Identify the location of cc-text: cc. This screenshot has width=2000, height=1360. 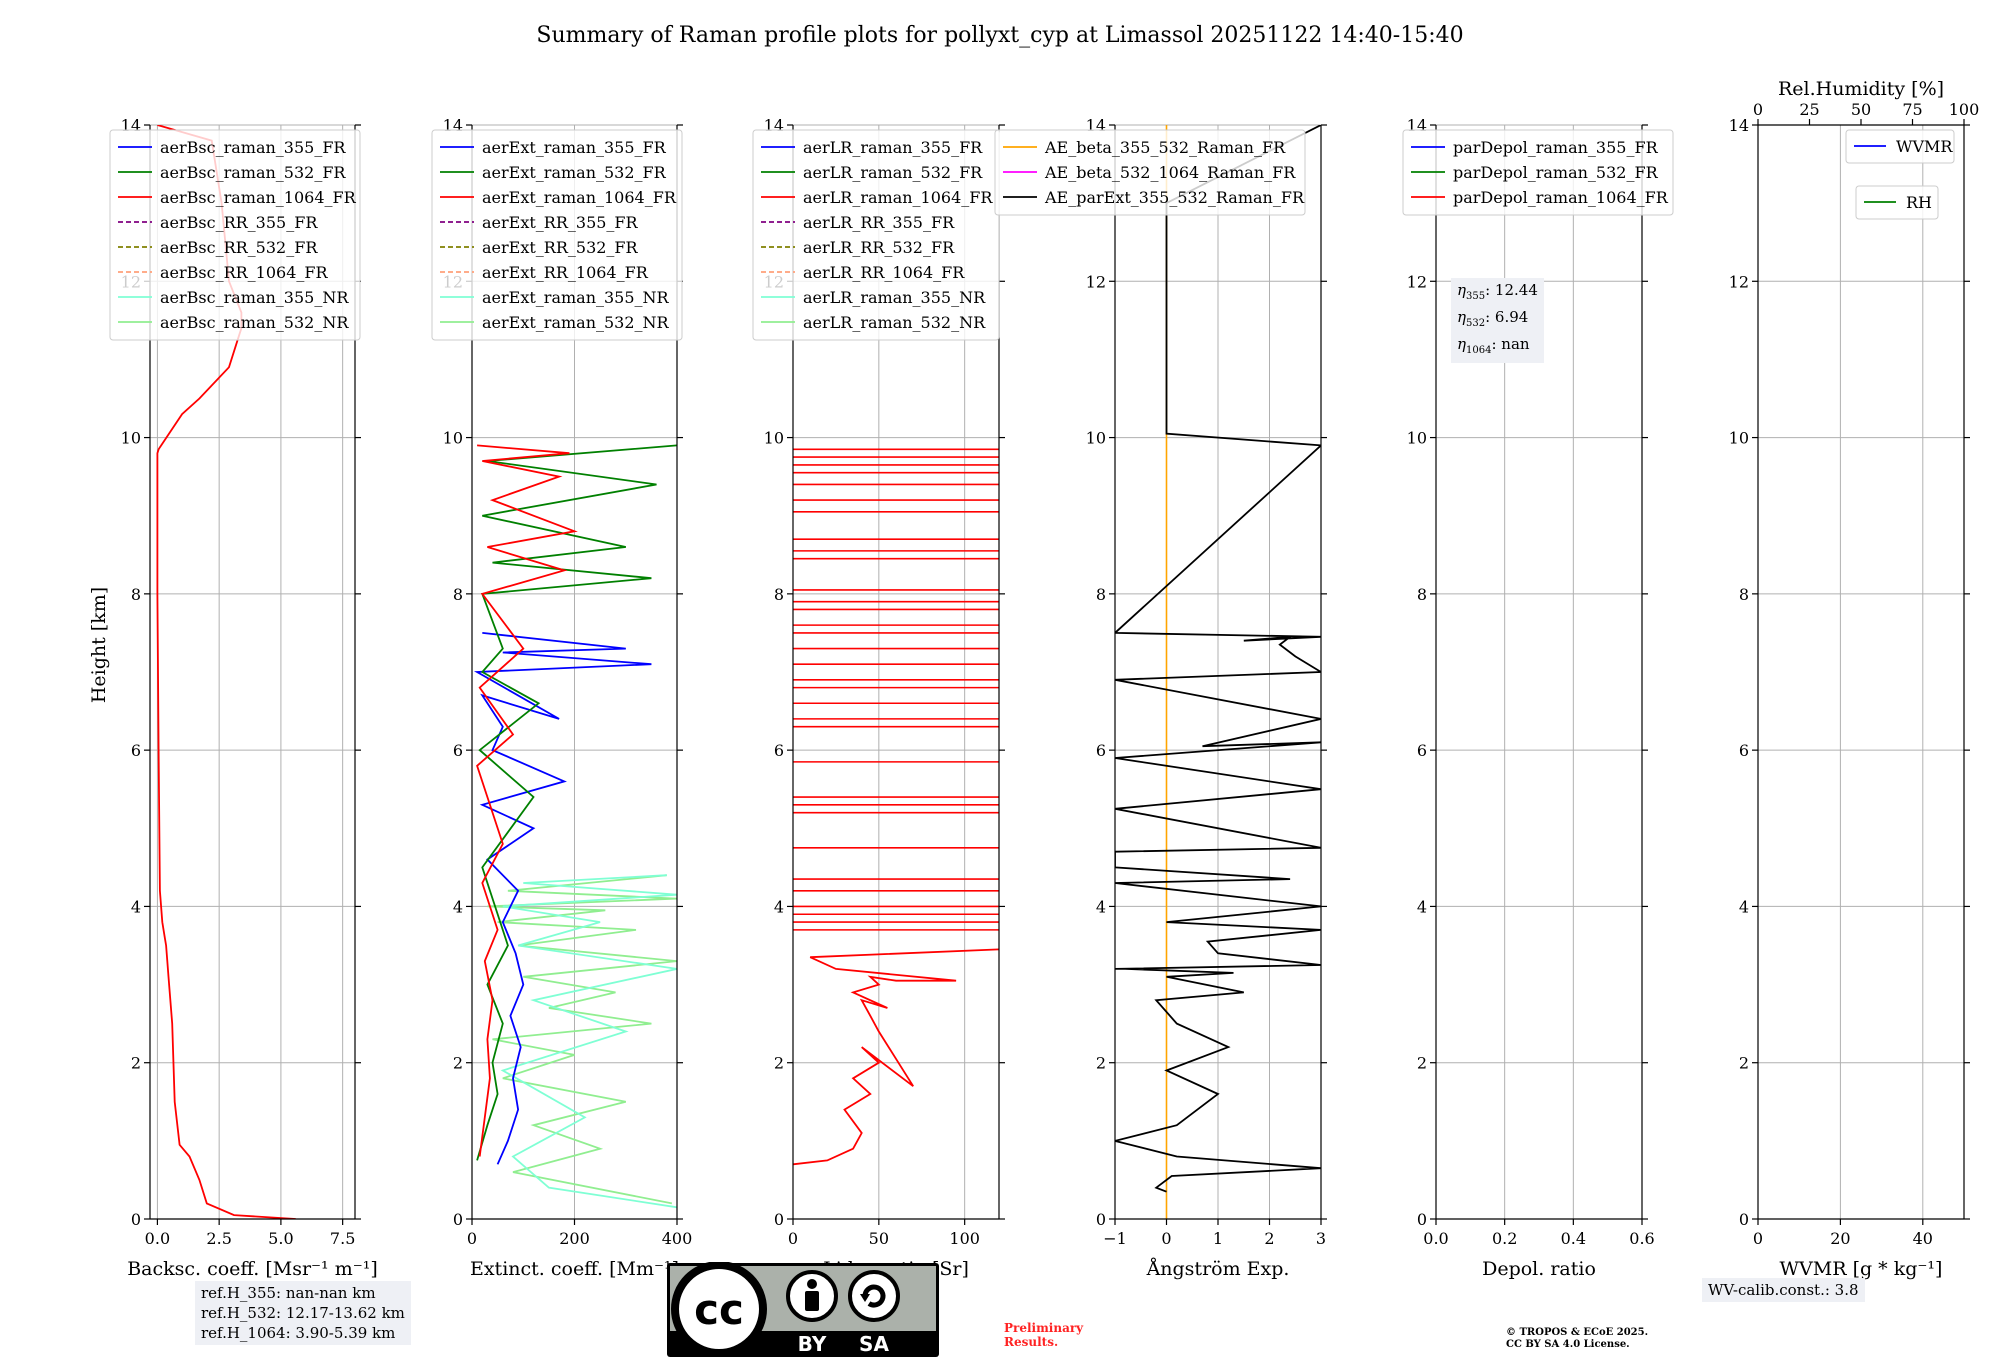
(719, 1309).